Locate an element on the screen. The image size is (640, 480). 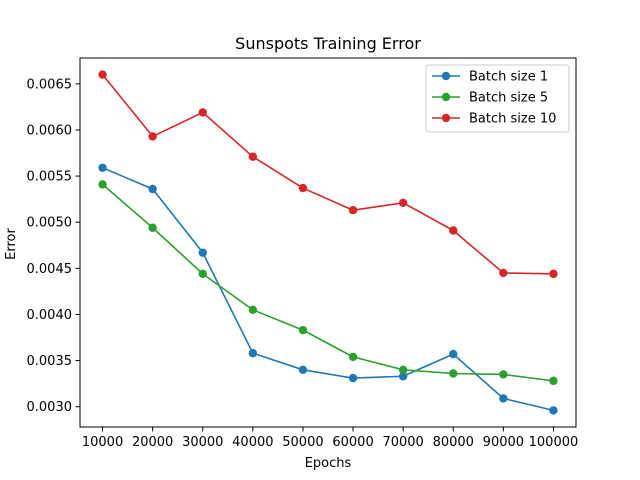
legend-frame is located at coordinates (497, 98).